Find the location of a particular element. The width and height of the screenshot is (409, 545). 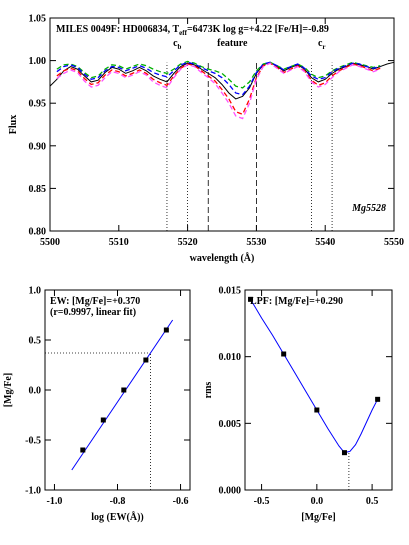

x-tick-label: 5540 is located at coordinates (325, 242).